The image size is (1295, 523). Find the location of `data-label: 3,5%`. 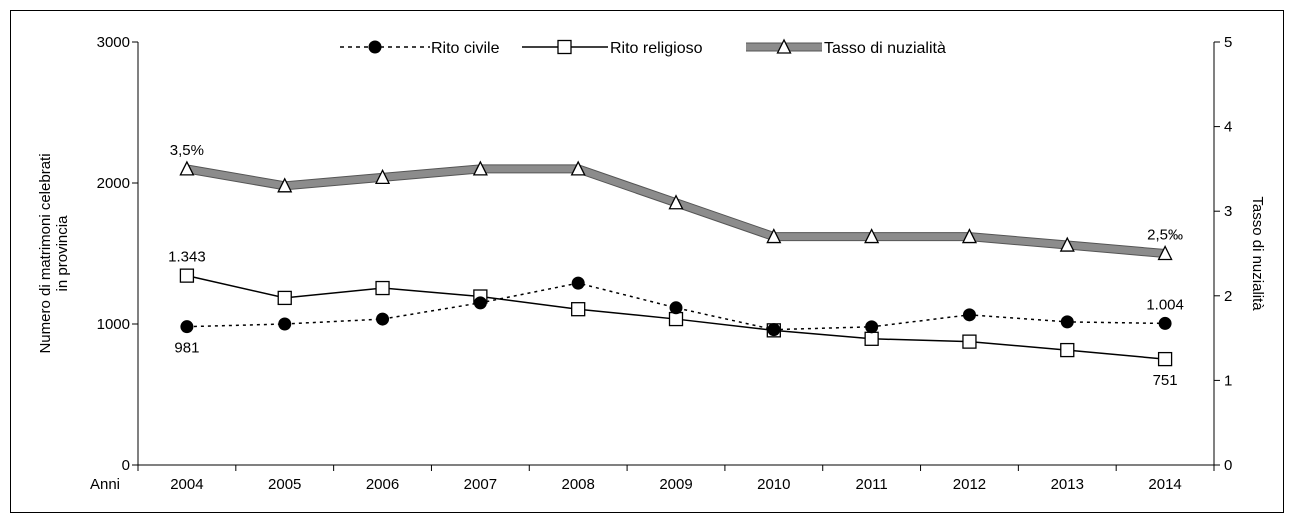

data-label: 3,5% is located at coordinates (187, 150).